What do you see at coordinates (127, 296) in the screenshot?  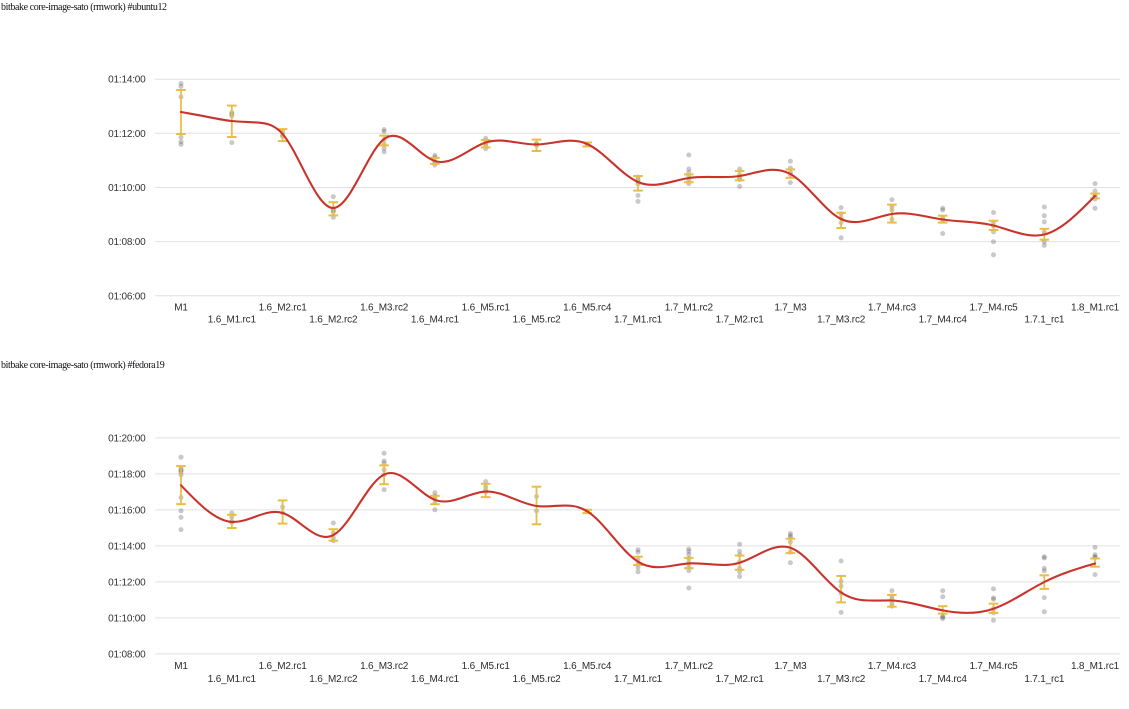 I see `svg-text: 01:06:00` at bounding box center [127, 296].